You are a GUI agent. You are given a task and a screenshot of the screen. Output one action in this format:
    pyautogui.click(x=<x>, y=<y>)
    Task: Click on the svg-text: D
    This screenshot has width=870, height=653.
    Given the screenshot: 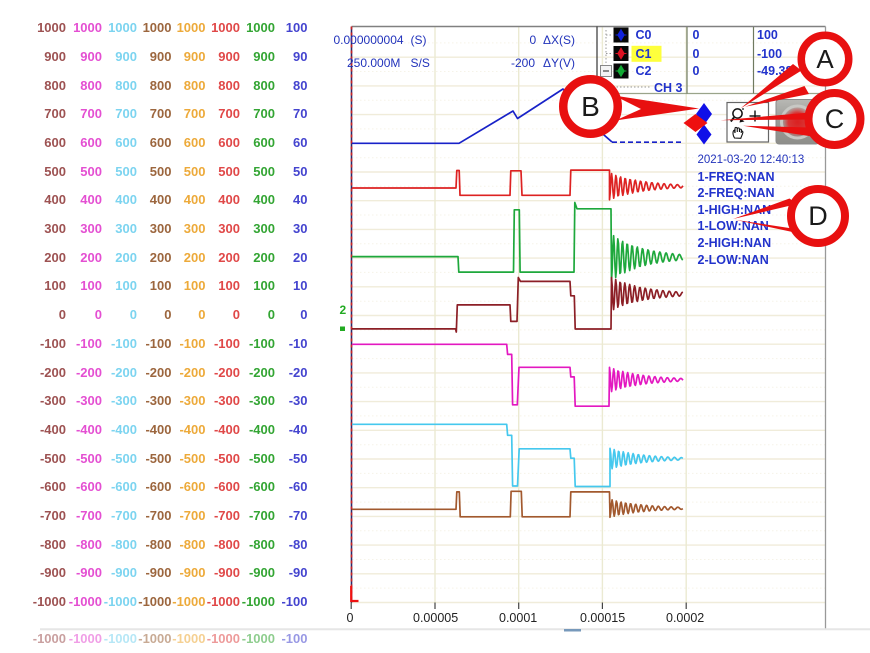 What is the action you would take?
    pyautogui.click(x=818, y=216)
    